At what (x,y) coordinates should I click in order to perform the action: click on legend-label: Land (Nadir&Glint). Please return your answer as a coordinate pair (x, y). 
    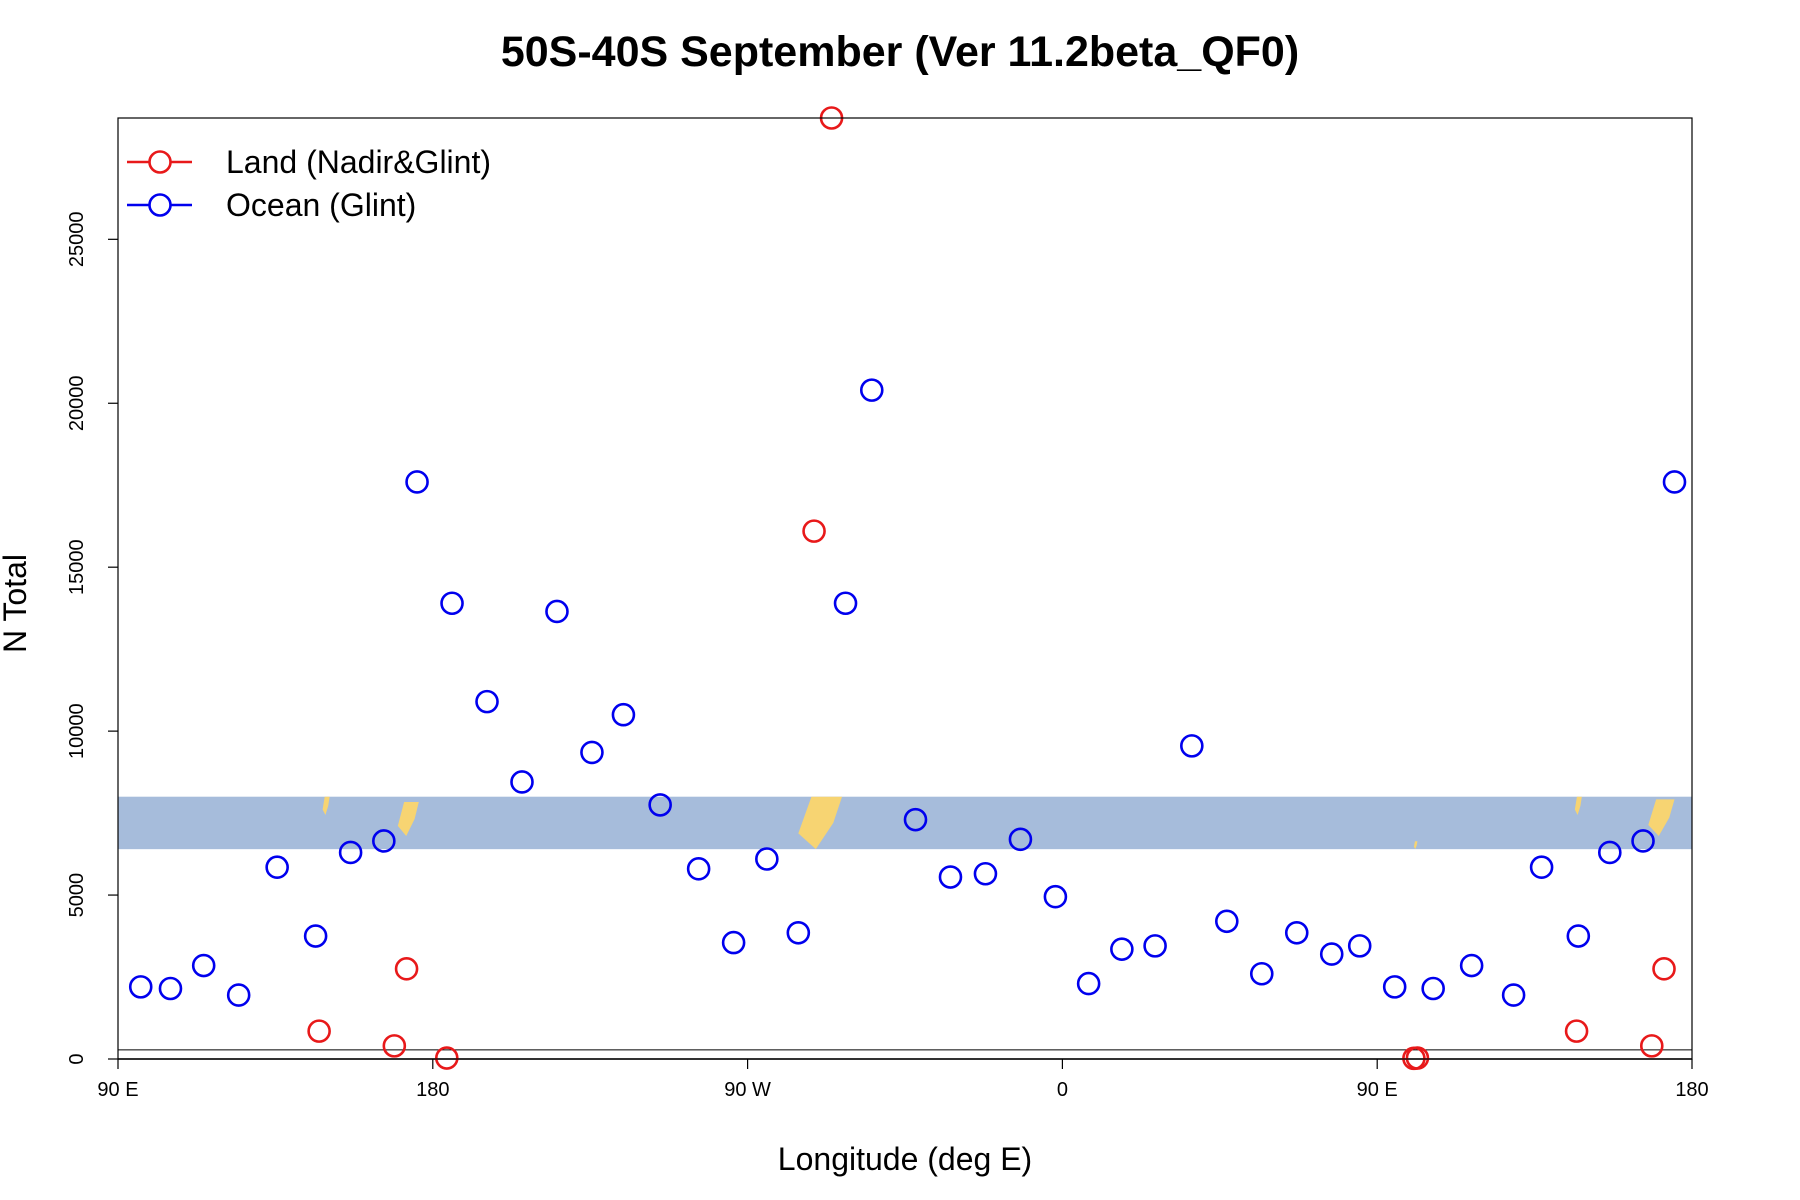
    Looking at the image, I should click on (358, 162).